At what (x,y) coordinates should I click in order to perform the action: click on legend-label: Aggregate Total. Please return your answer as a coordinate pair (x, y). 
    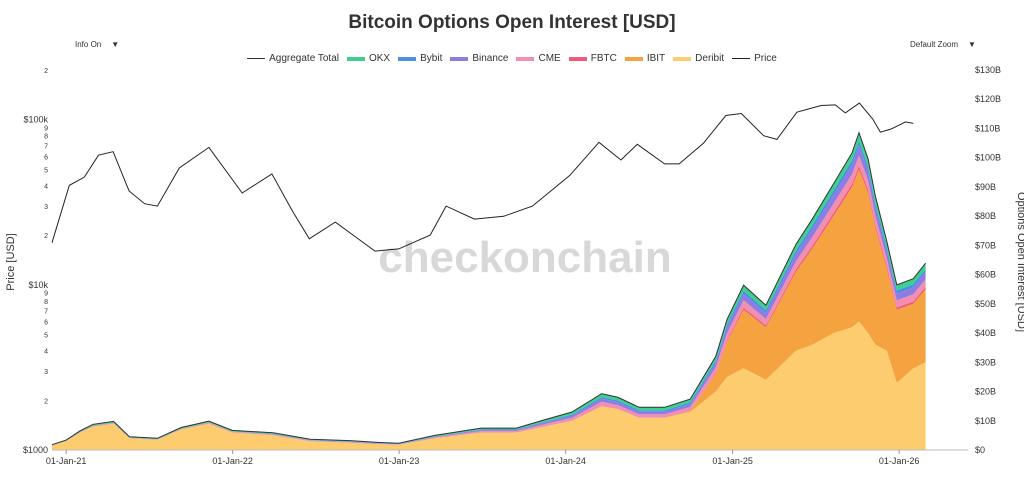
    Looking at the image, I should click on (304, 58).